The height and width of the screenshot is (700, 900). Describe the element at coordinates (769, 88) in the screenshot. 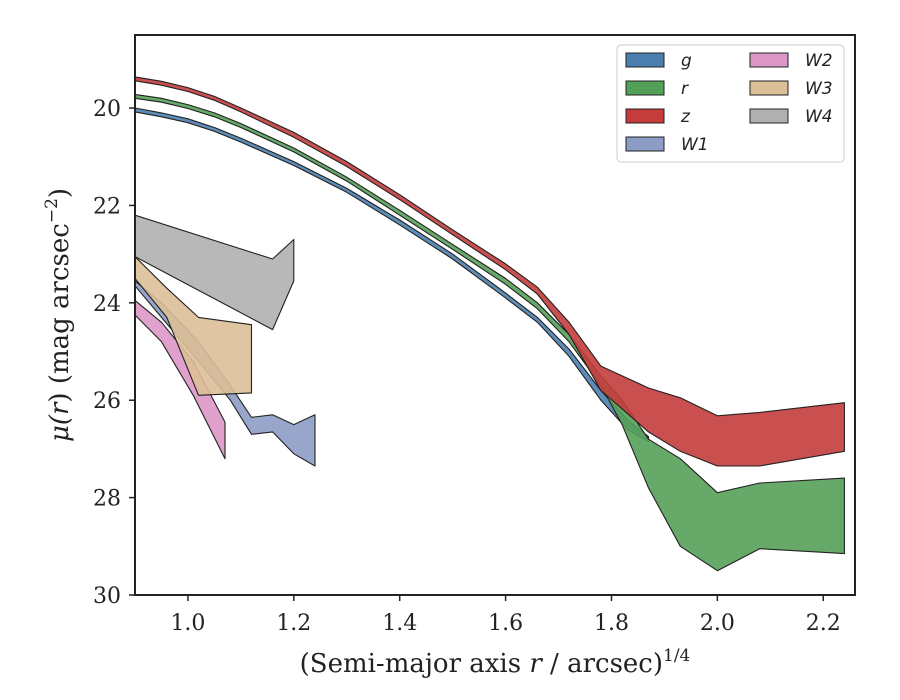

I see `legend-swatch-w3` at that location.